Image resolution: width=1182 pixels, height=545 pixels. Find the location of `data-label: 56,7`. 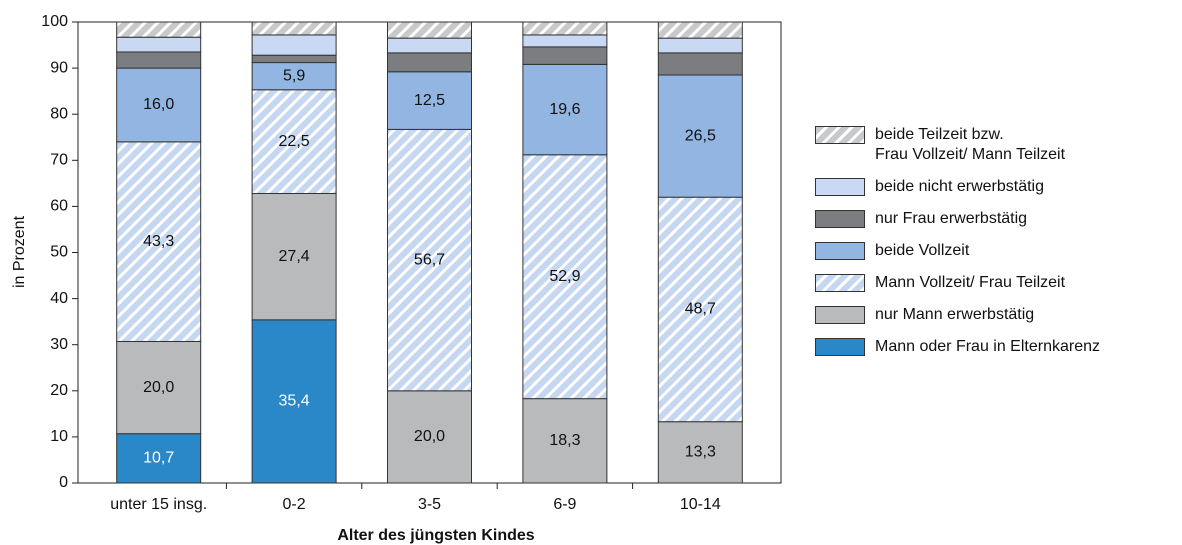

data-label: 56,7 is located at coordinates (429, 259).